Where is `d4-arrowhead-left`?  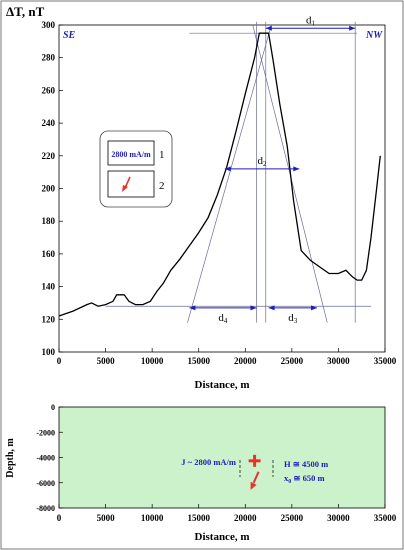 d4-arrowhead-left is located at coordinates (192, 308).